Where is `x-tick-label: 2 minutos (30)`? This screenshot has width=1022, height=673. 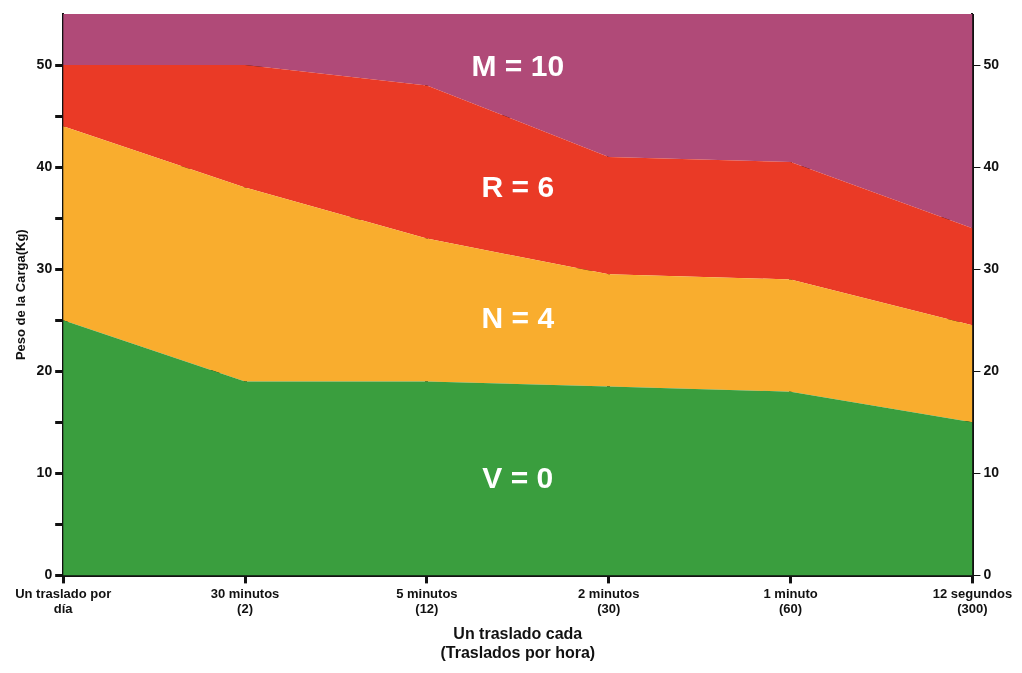 x-tick-label: 2 minutos (30) is located at coordinates (609, 601).